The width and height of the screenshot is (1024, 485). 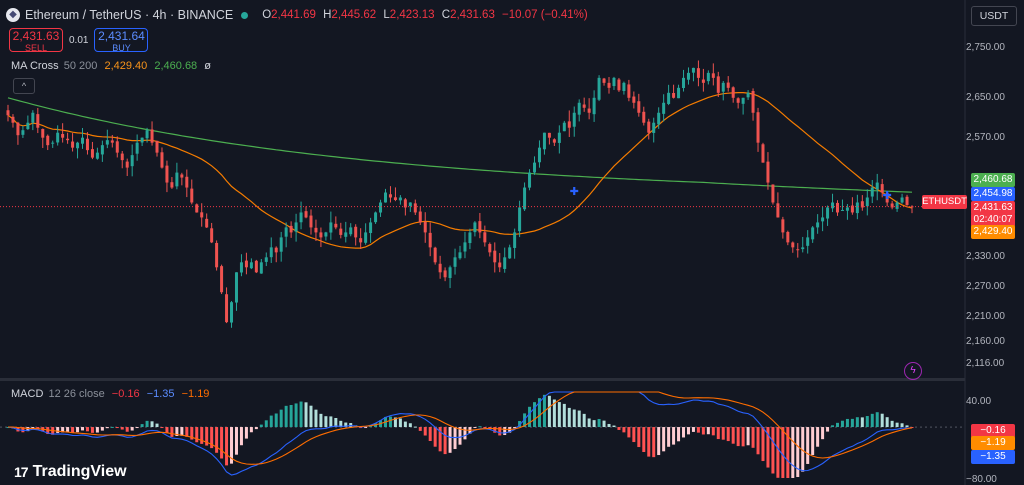 What do you see at coordinates (913, 371) in the screenshot?
I see `lightning-icon: ϟ` at bounding box center [913, 371].